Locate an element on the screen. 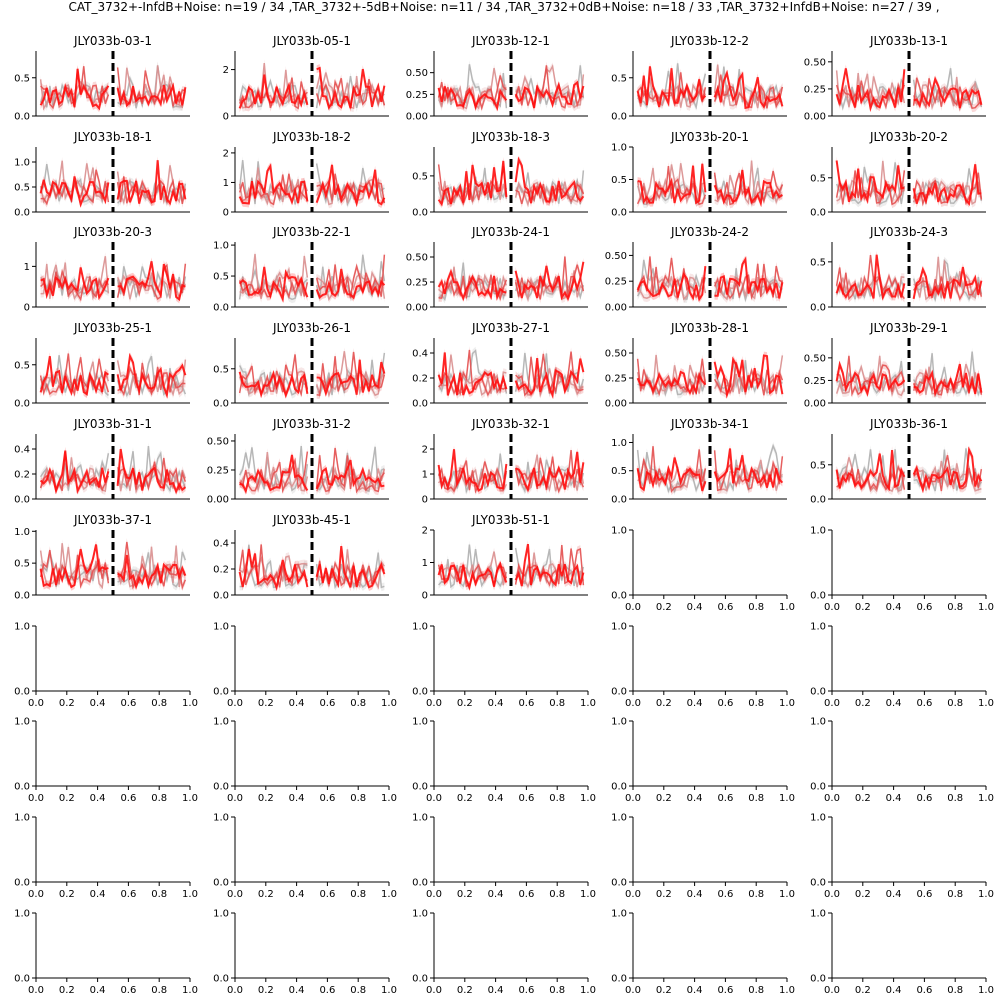 Image resolution: width=1008 pixels, height=1008 pixels. y-tick-label: 2 is located at coordinates (425, 531).